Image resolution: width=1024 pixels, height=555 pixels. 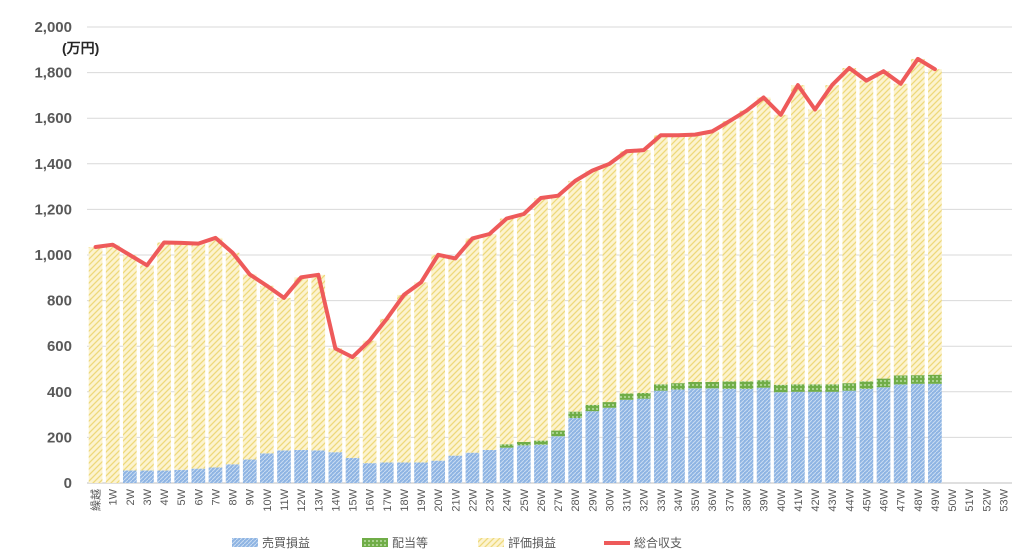 What do you see at coordinates (251, 496) in the screenshot?
I see `x-tick-label: 9W` at bounding box center [251, 496].